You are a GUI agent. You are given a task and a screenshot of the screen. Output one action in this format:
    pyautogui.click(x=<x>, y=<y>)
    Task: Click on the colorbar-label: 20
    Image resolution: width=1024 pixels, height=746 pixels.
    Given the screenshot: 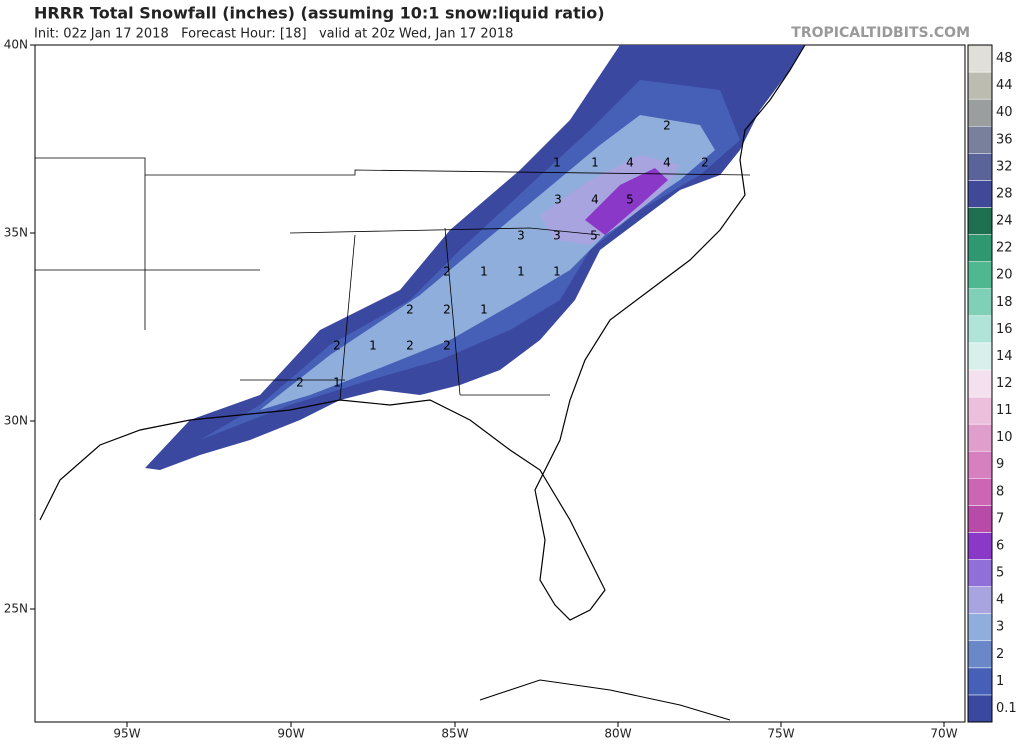 What is the action you would take?
    pyautogui.click(x=1004, y=275)
    